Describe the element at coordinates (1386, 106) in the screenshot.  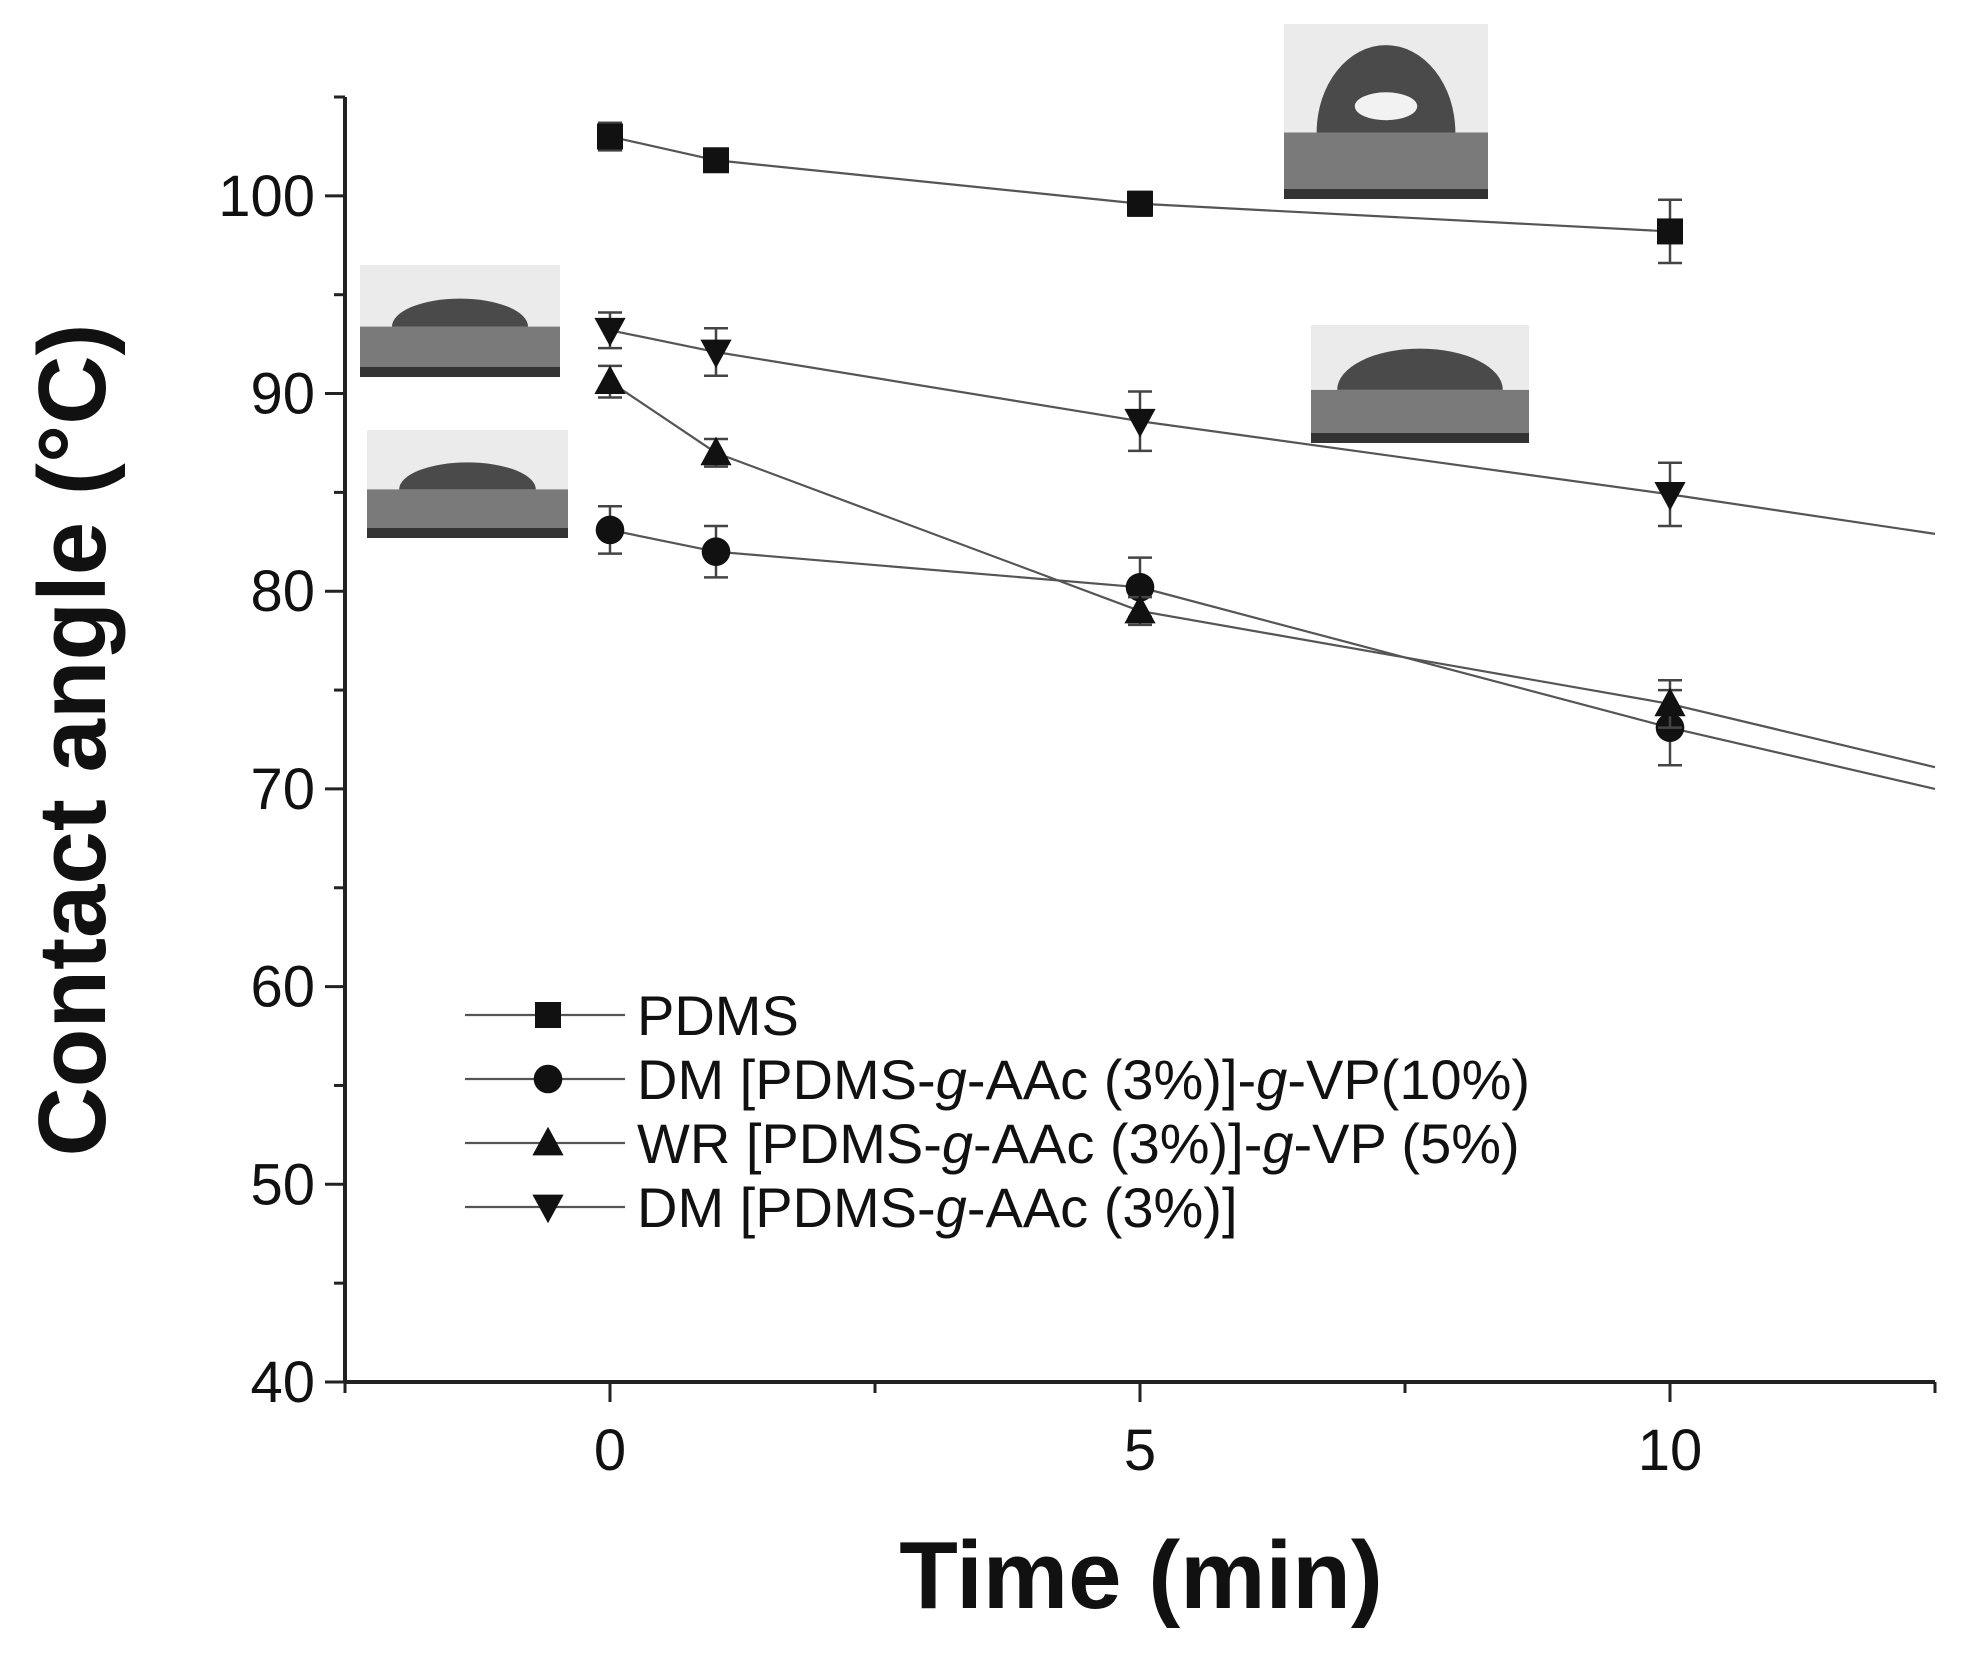
I see `pdms-droplet-highlight` at that location.